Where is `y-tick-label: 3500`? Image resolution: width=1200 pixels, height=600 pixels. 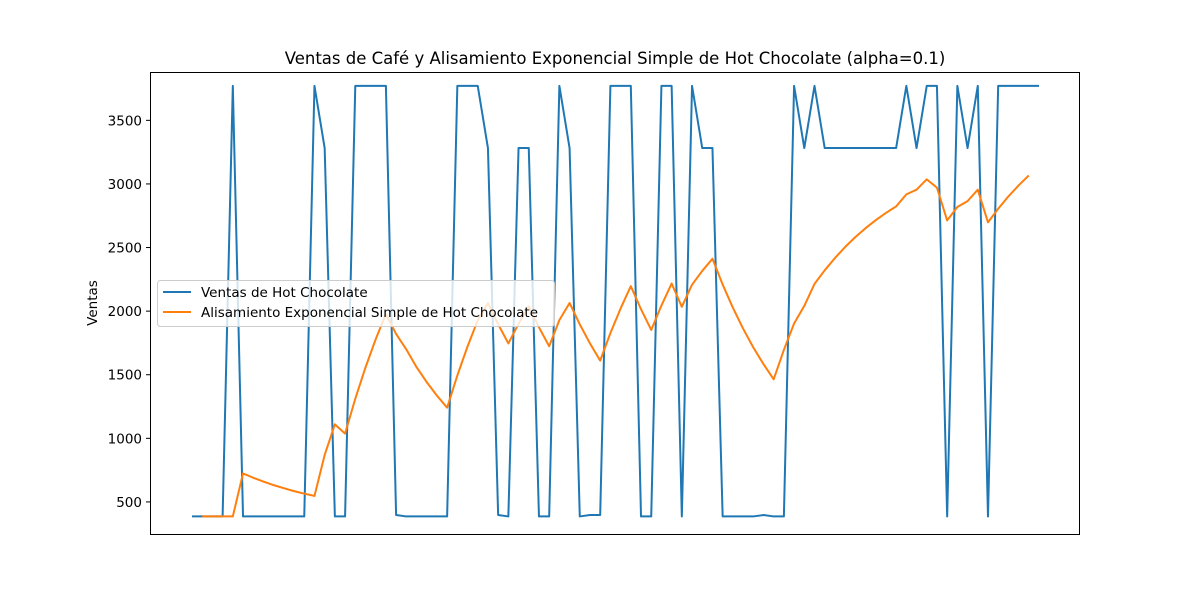
y-tick-label: 3500 is located at coordinates (125, 121).